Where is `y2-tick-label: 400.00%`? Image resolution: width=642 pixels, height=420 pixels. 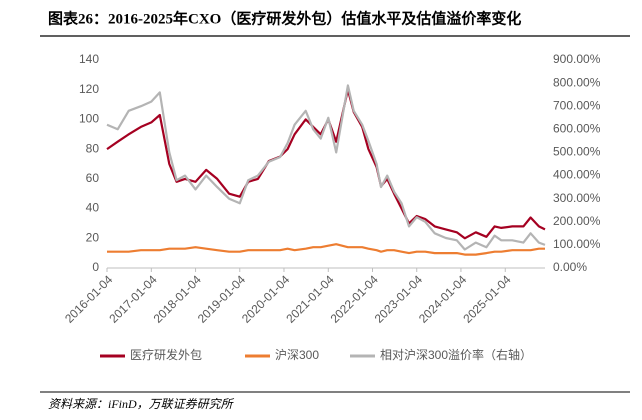 y2-tick-label: 400.00% is located at coordinates (577, 175).